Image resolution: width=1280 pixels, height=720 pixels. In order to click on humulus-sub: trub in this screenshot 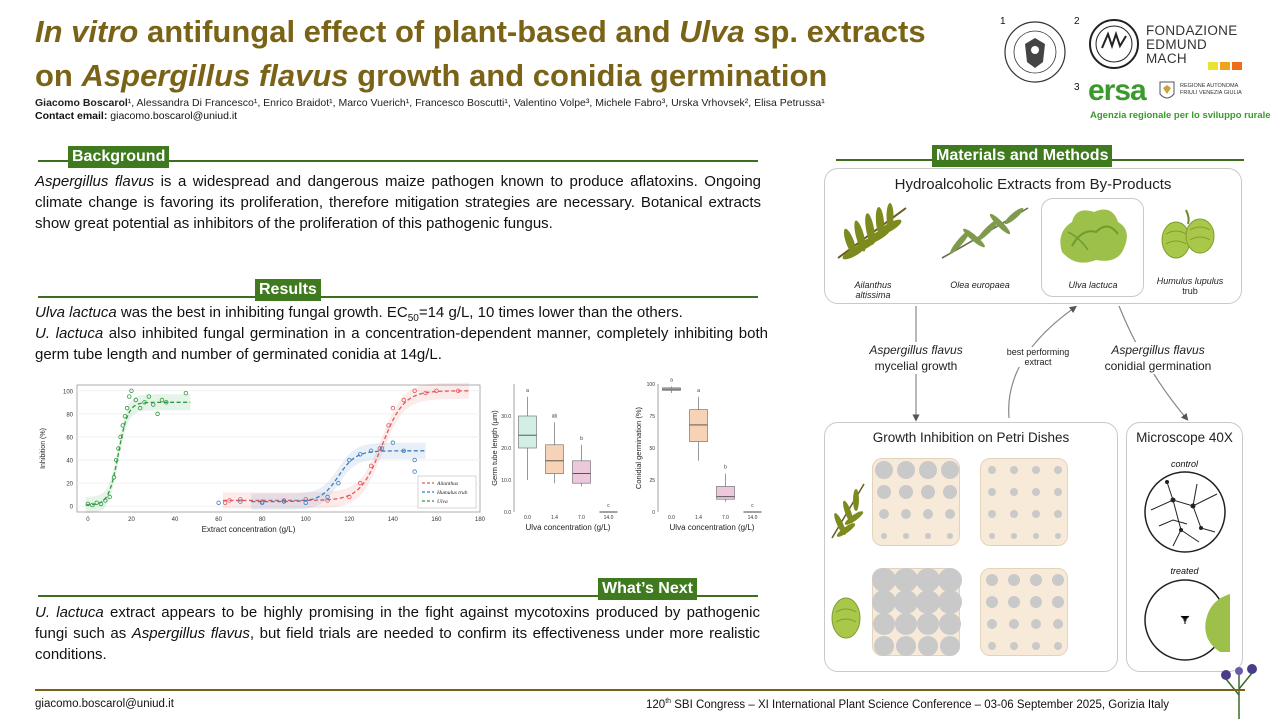, I will do `click(1190, 291)`.